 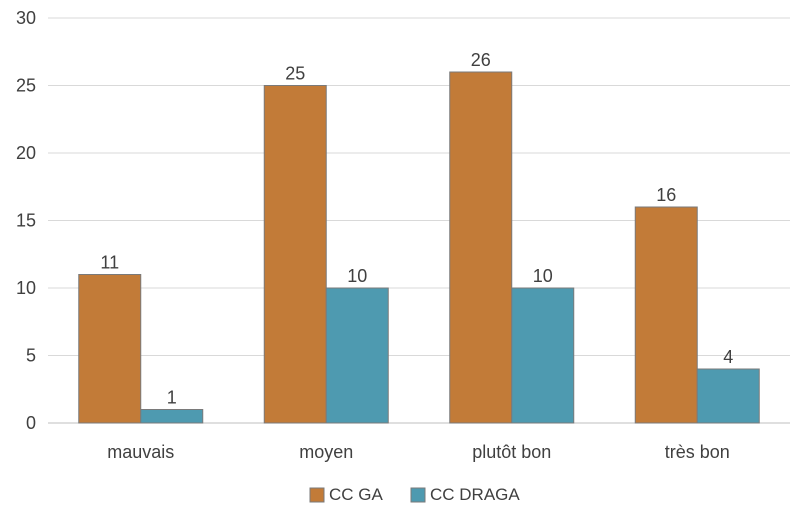 What do you see at coordinates (475, 494) in the screenshot?
I see `legend-label: CC DRAGA` at bounding box center [475, 494].